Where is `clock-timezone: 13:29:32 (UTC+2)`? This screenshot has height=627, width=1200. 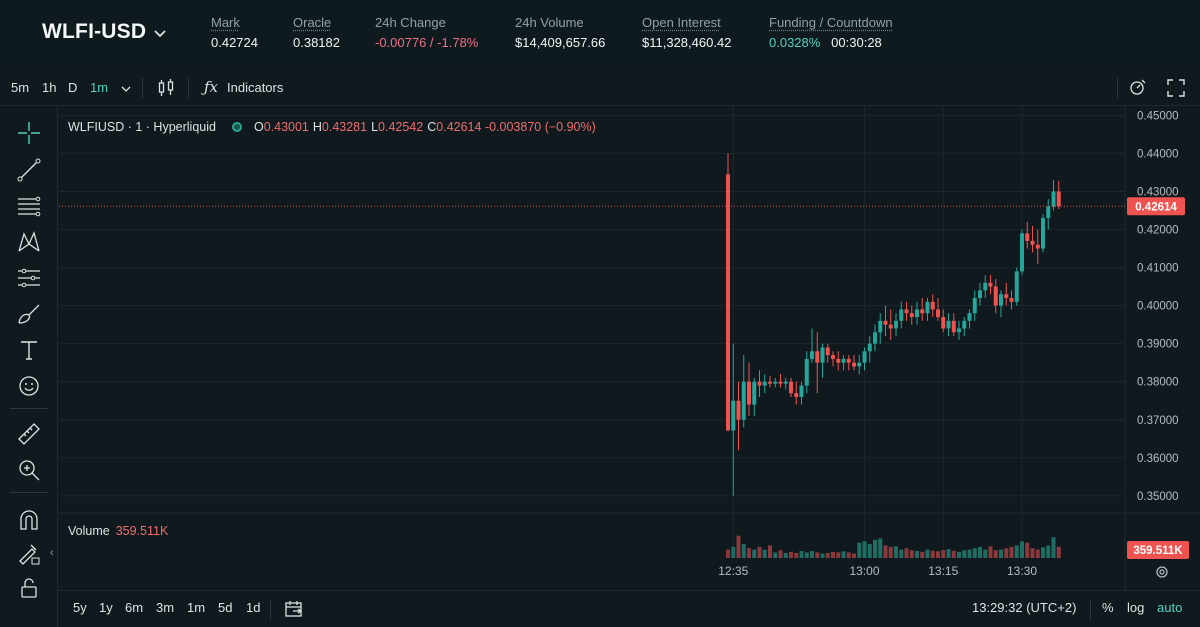 clock-timezone: 13:29:32 (UTC+2) is located at coordinates (1024, 607).